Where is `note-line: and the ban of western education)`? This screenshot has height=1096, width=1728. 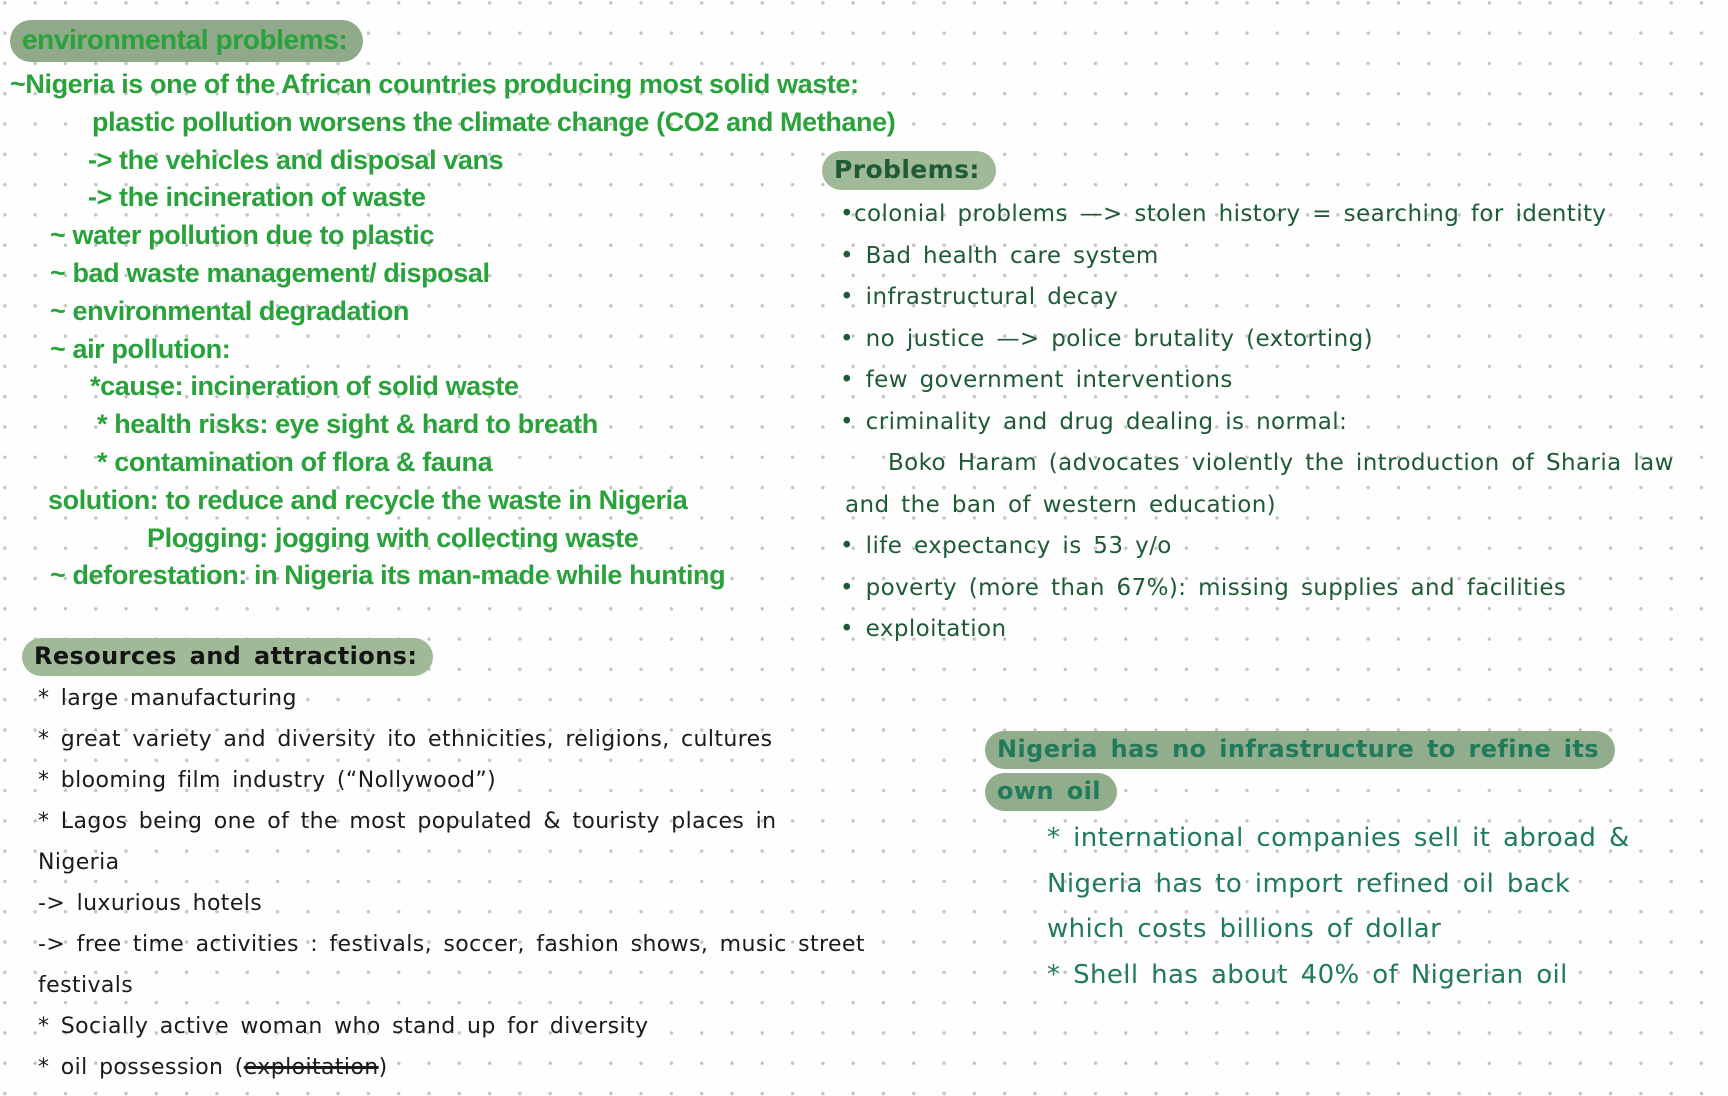
note-line: and the ban of western education) is located at coordinates (1061, 504).